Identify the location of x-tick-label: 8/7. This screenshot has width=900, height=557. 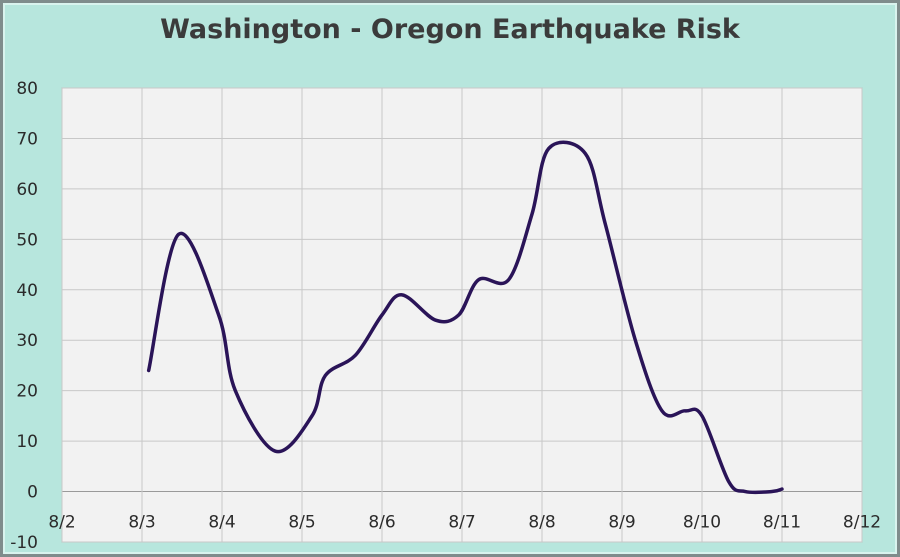
(461, 523).